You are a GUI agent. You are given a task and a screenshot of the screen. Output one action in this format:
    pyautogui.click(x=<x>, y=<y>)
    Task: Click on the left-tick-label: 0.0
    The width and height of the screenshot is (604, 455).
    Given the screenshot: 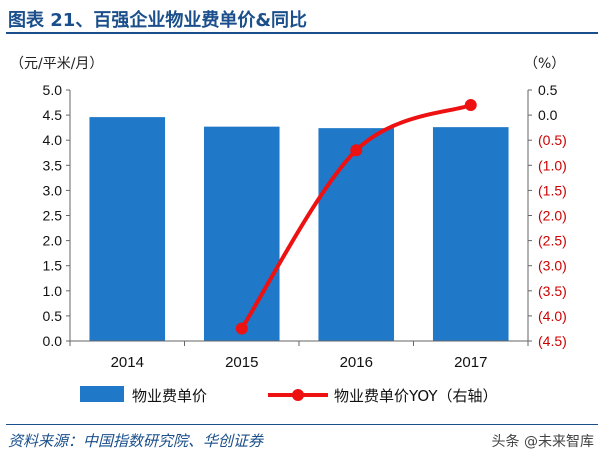 What is the action you would take?
    pyautogui.click(x=53, y=341)
    